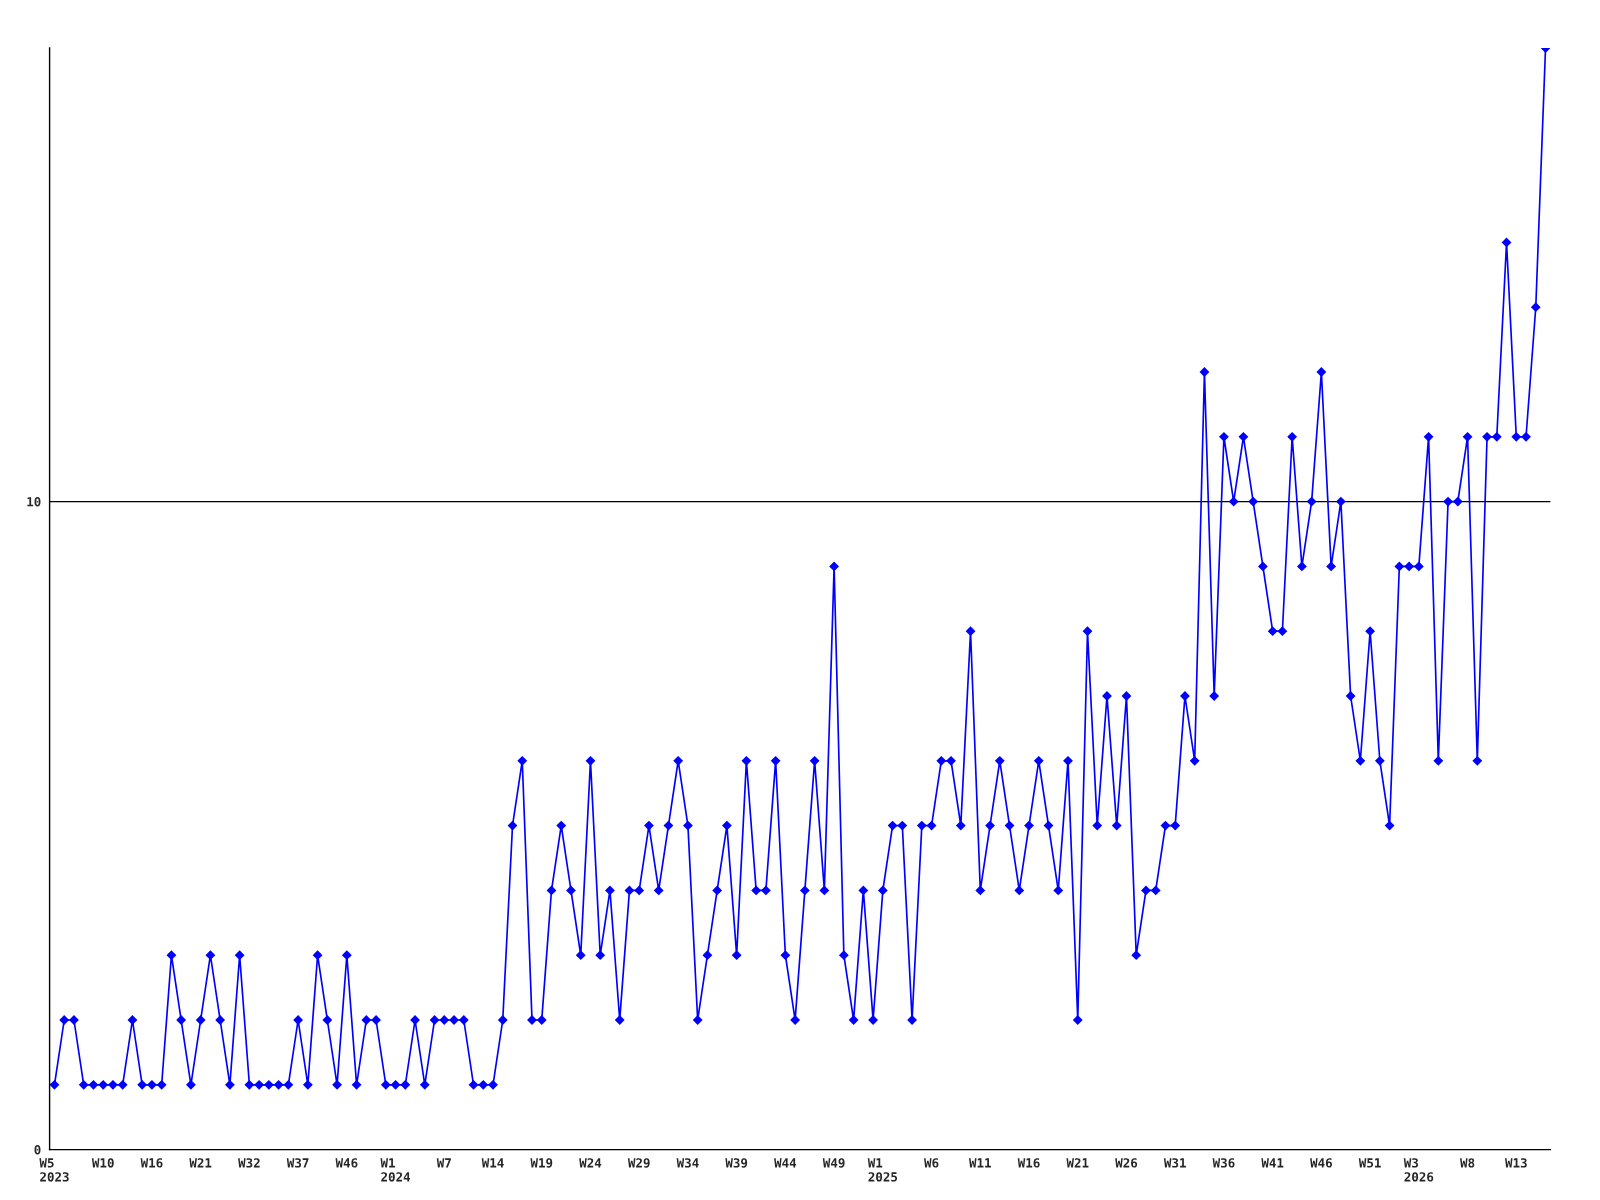  Describe the element at coordinates (980, 1163) in the screenshot. I see `x-tick-label: W11` at that location.